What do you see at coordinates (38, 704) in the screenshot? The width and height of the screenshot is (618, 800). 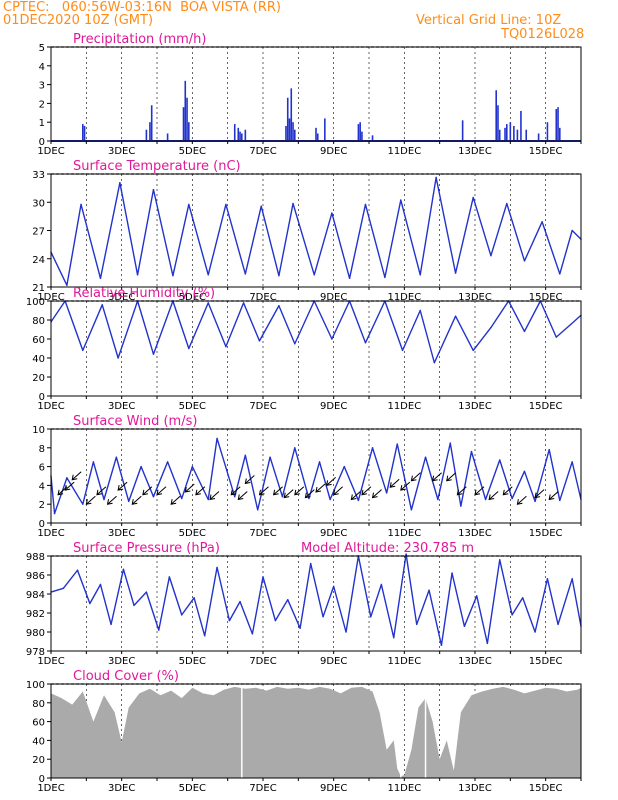 I see `y-tick-label: 80` at bounding box center [38, 704].